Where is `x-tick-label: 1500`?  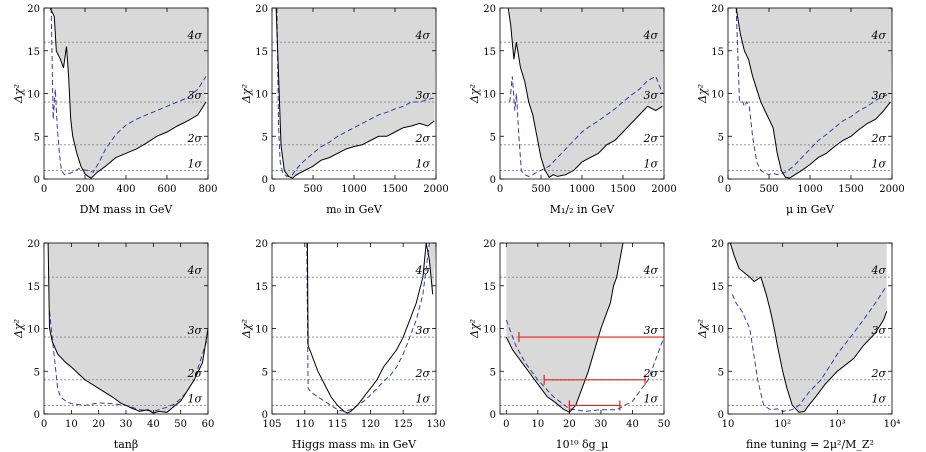 x-tick-label: 1500 is located at coordinates (394, 189).